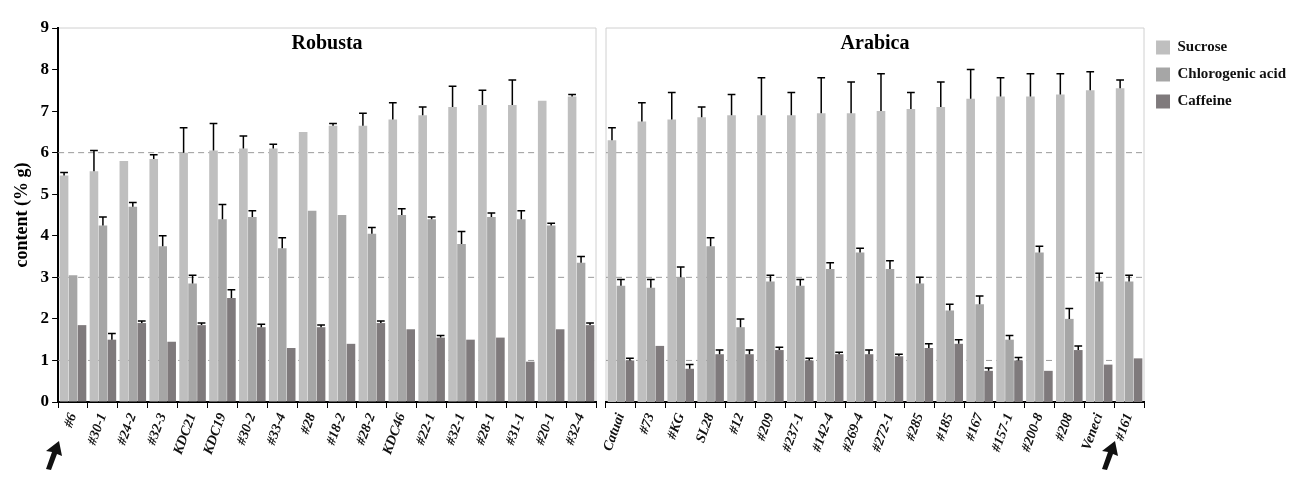 The width and height of the screenshot is (1309, 480). I want to click on x-tick-label: #12, so click(736, 424).